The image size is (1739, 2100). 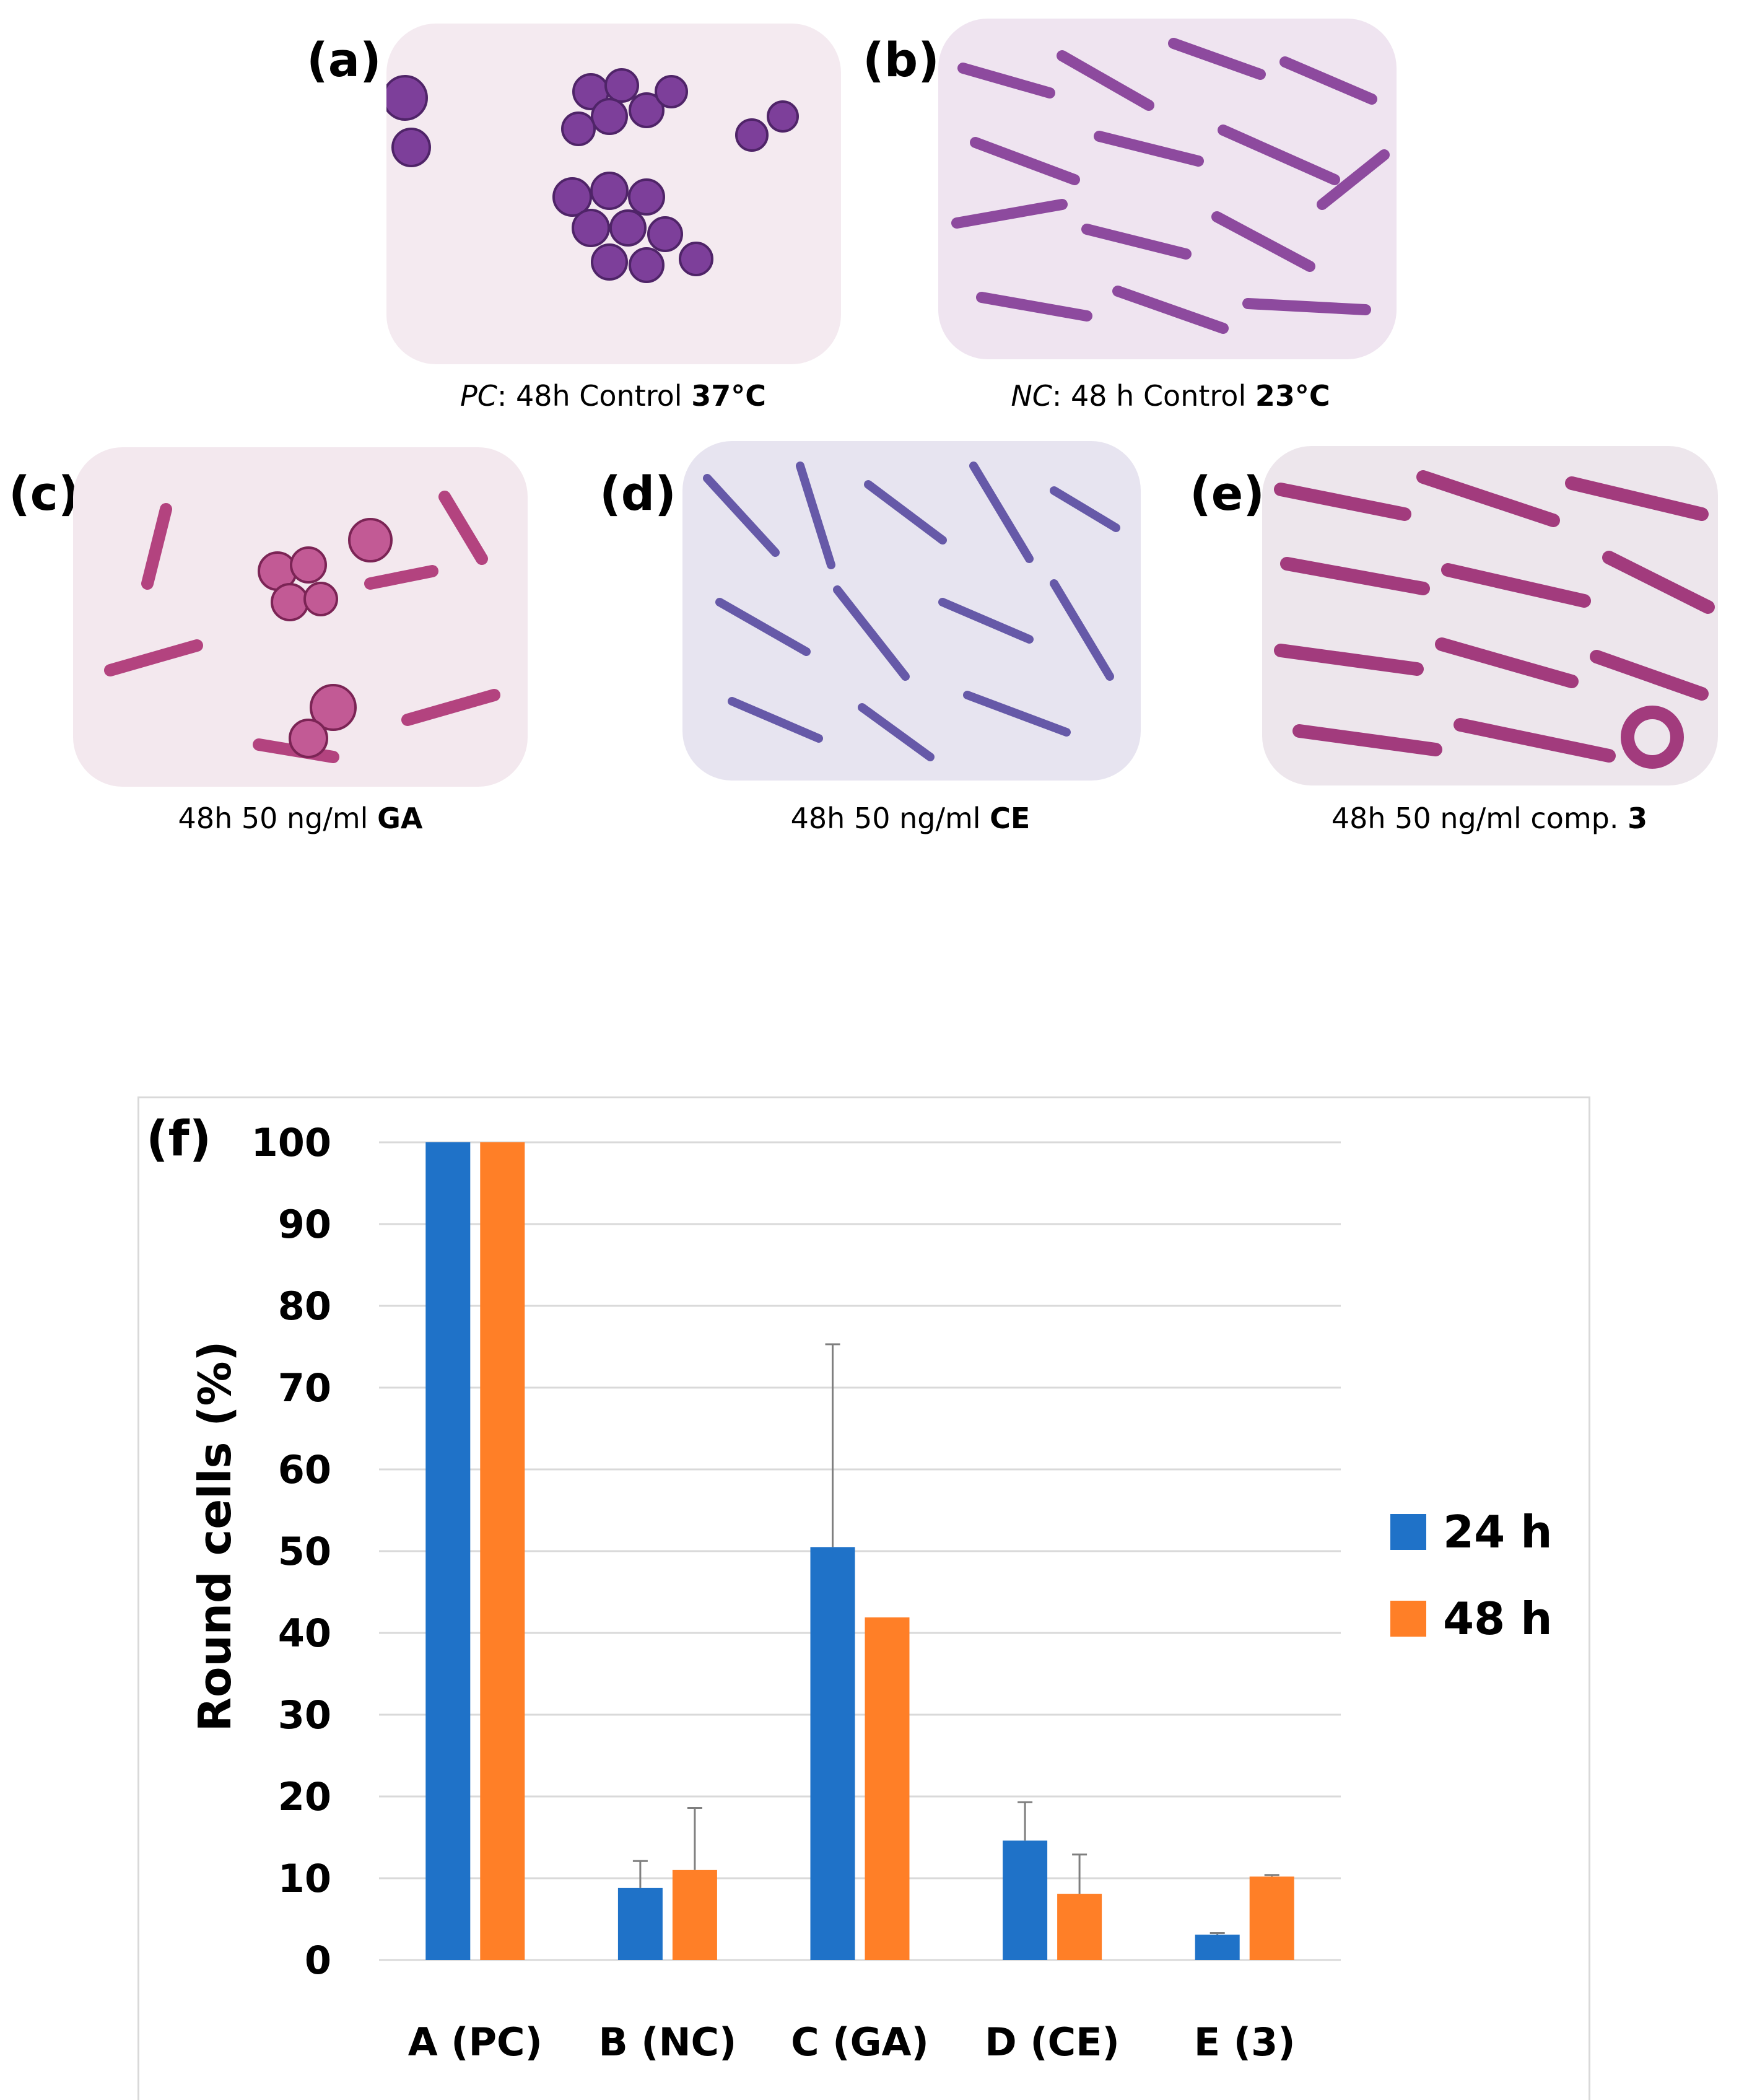 What do you see at coordinates (637, 493) in the screenshot?
I see `panel-label-d: (d)` at bounding box center [637, 493].